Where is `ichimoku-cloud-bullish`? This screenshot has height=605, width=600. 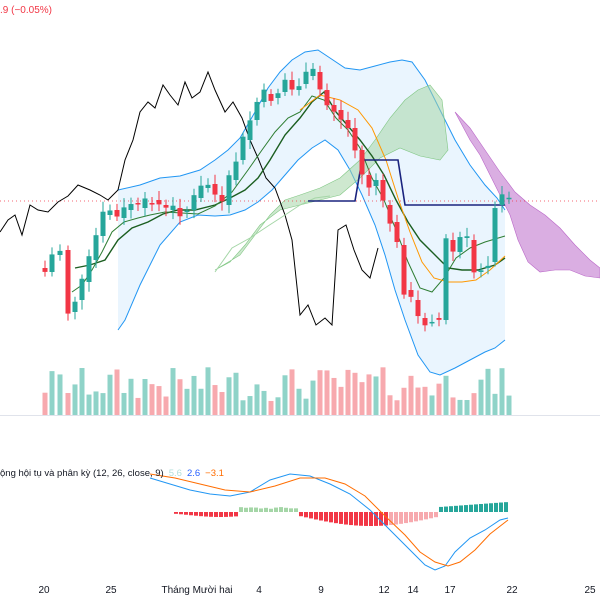
ichimoku-cloud-bullish is located at coordinates (331, 177).